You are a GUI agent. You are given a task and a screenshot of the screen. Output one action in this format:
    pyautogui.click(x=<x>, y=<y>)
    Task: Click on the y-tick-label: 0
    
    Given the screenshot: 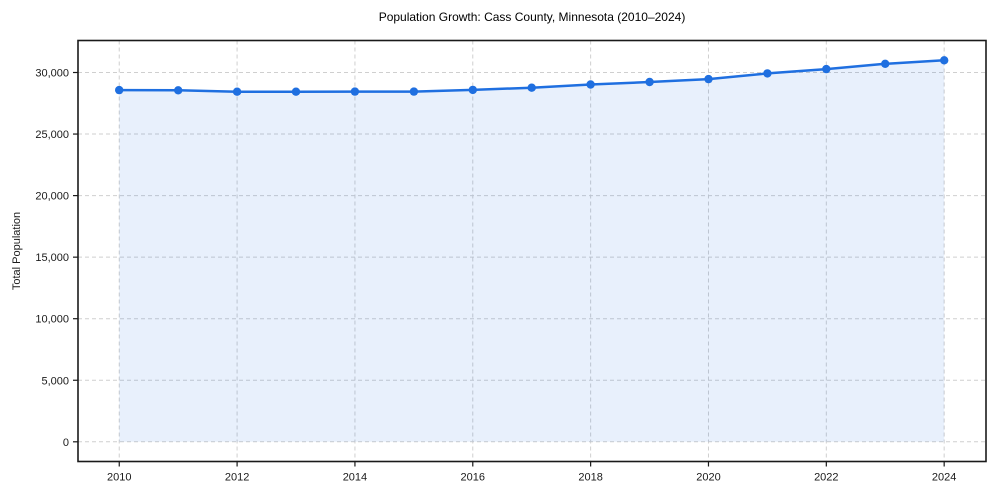 What is the action you would take?
    pyautogui.click(x=66, y=443)
    